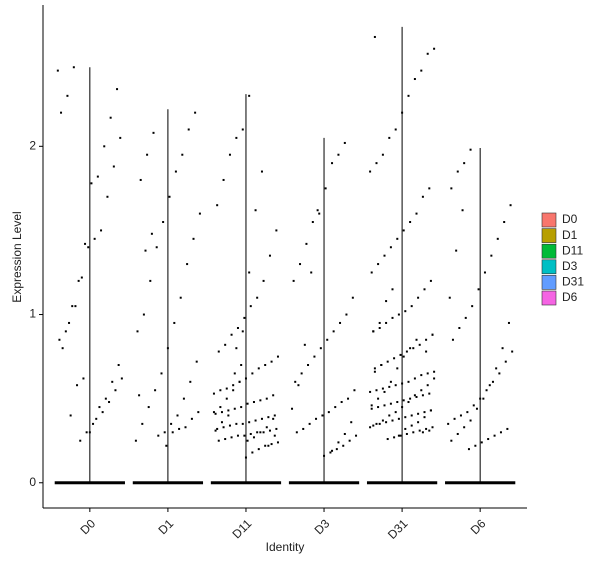 The image size is (600, 573). I want to click on legend-key, so click(549, 251).